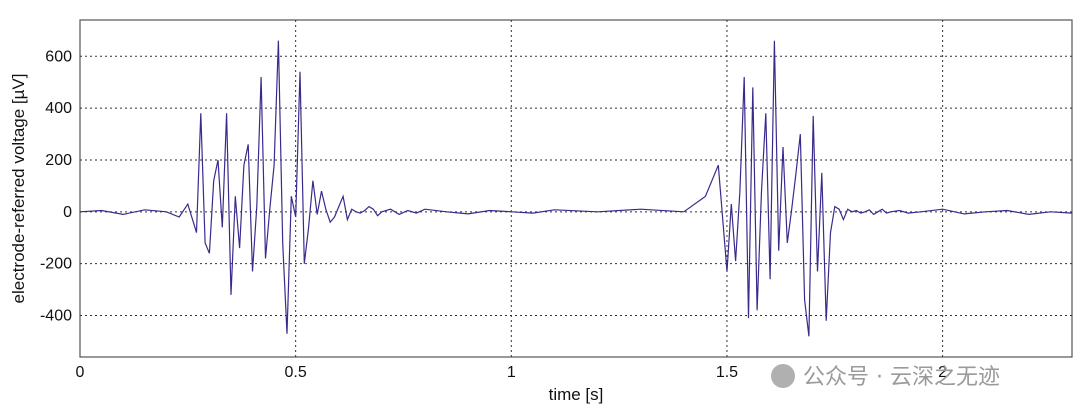  What do you see at coordinates (727, 372) in the screenshot?
I see `x-tick-label: 1.5` at bounding box center [727, 372].